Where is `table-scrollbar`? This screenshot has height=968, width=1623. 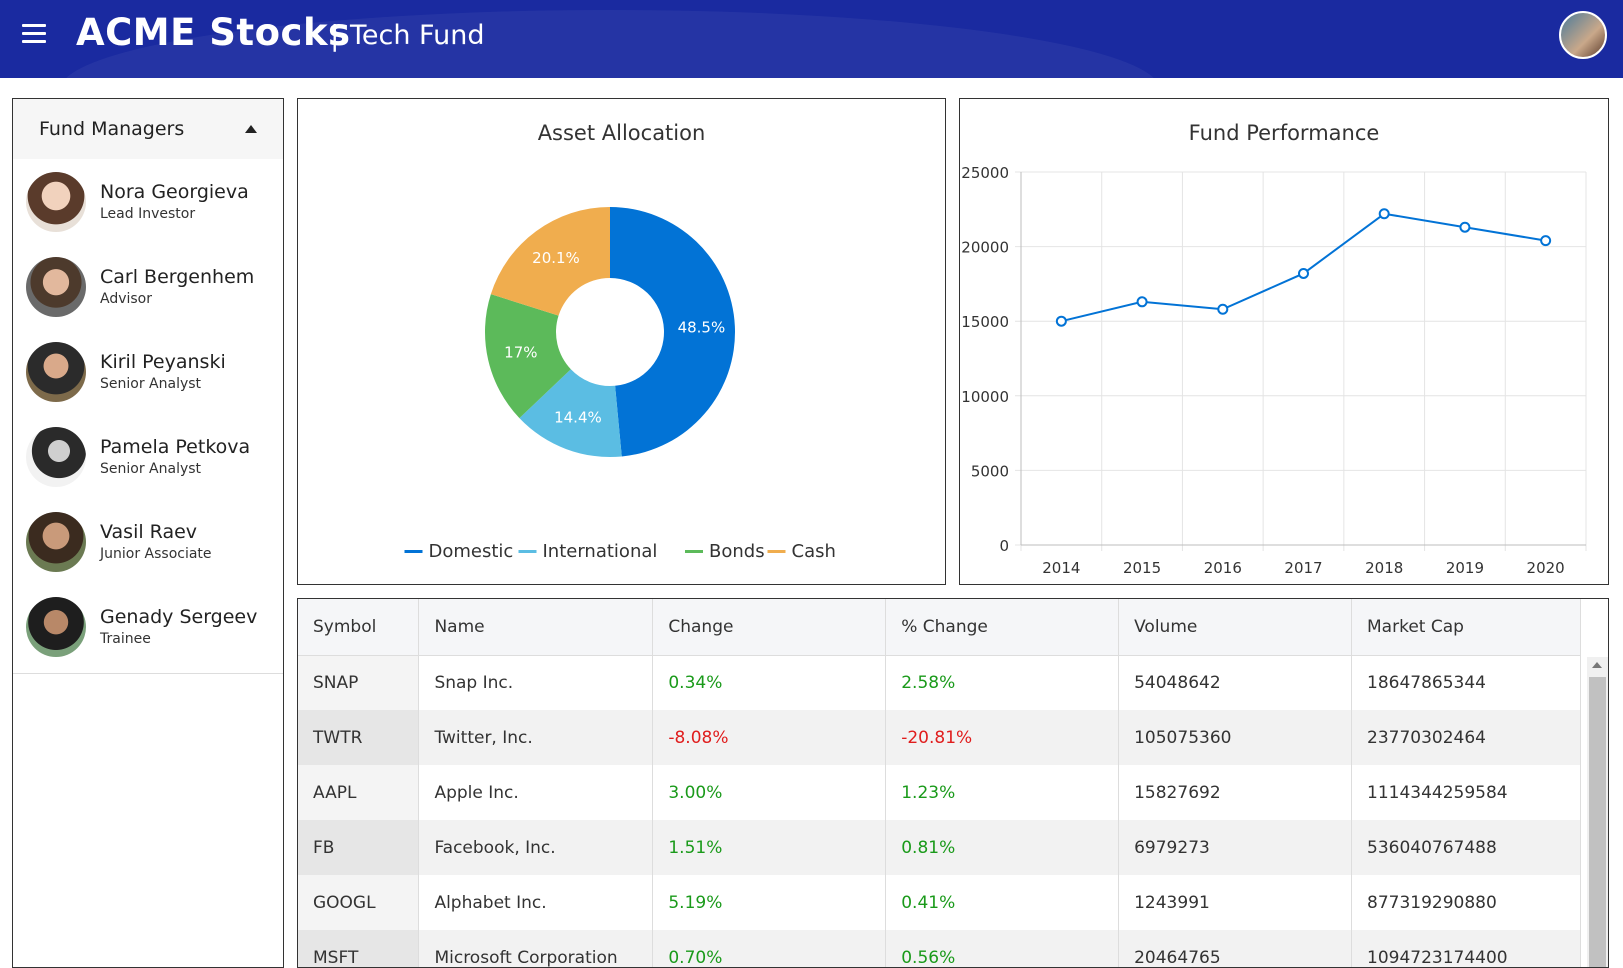 table-scrollbar is located at coordinates (1597, 812).